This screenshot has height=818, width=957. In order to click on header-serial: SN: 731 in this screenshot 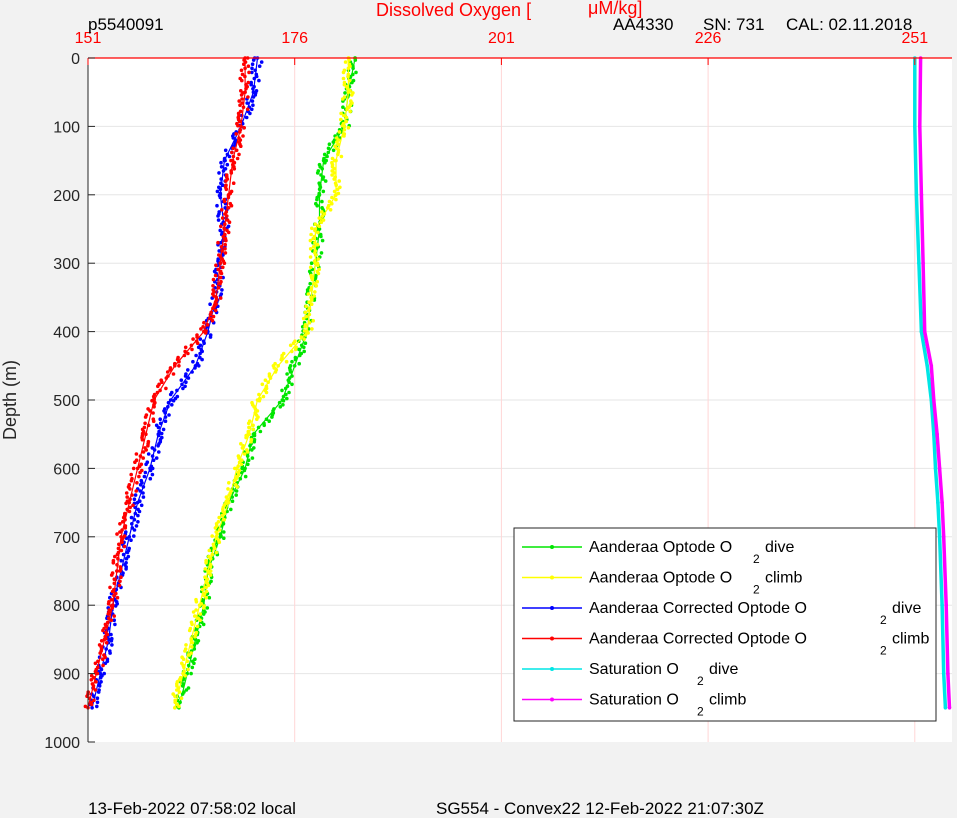, I will do `click(733, 24)`.